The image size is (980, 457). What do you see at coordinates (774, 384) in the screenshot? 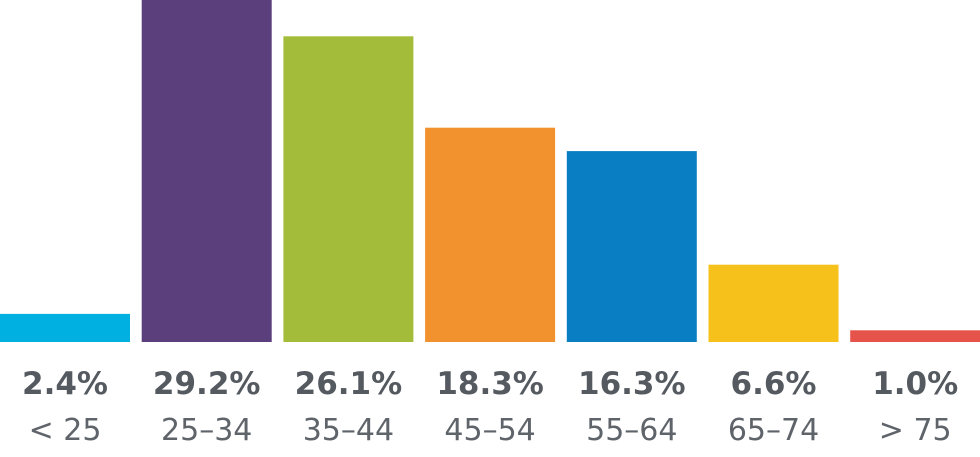
I see `bar-value-label-5: 6.6%` at bounding box center [774, 384].